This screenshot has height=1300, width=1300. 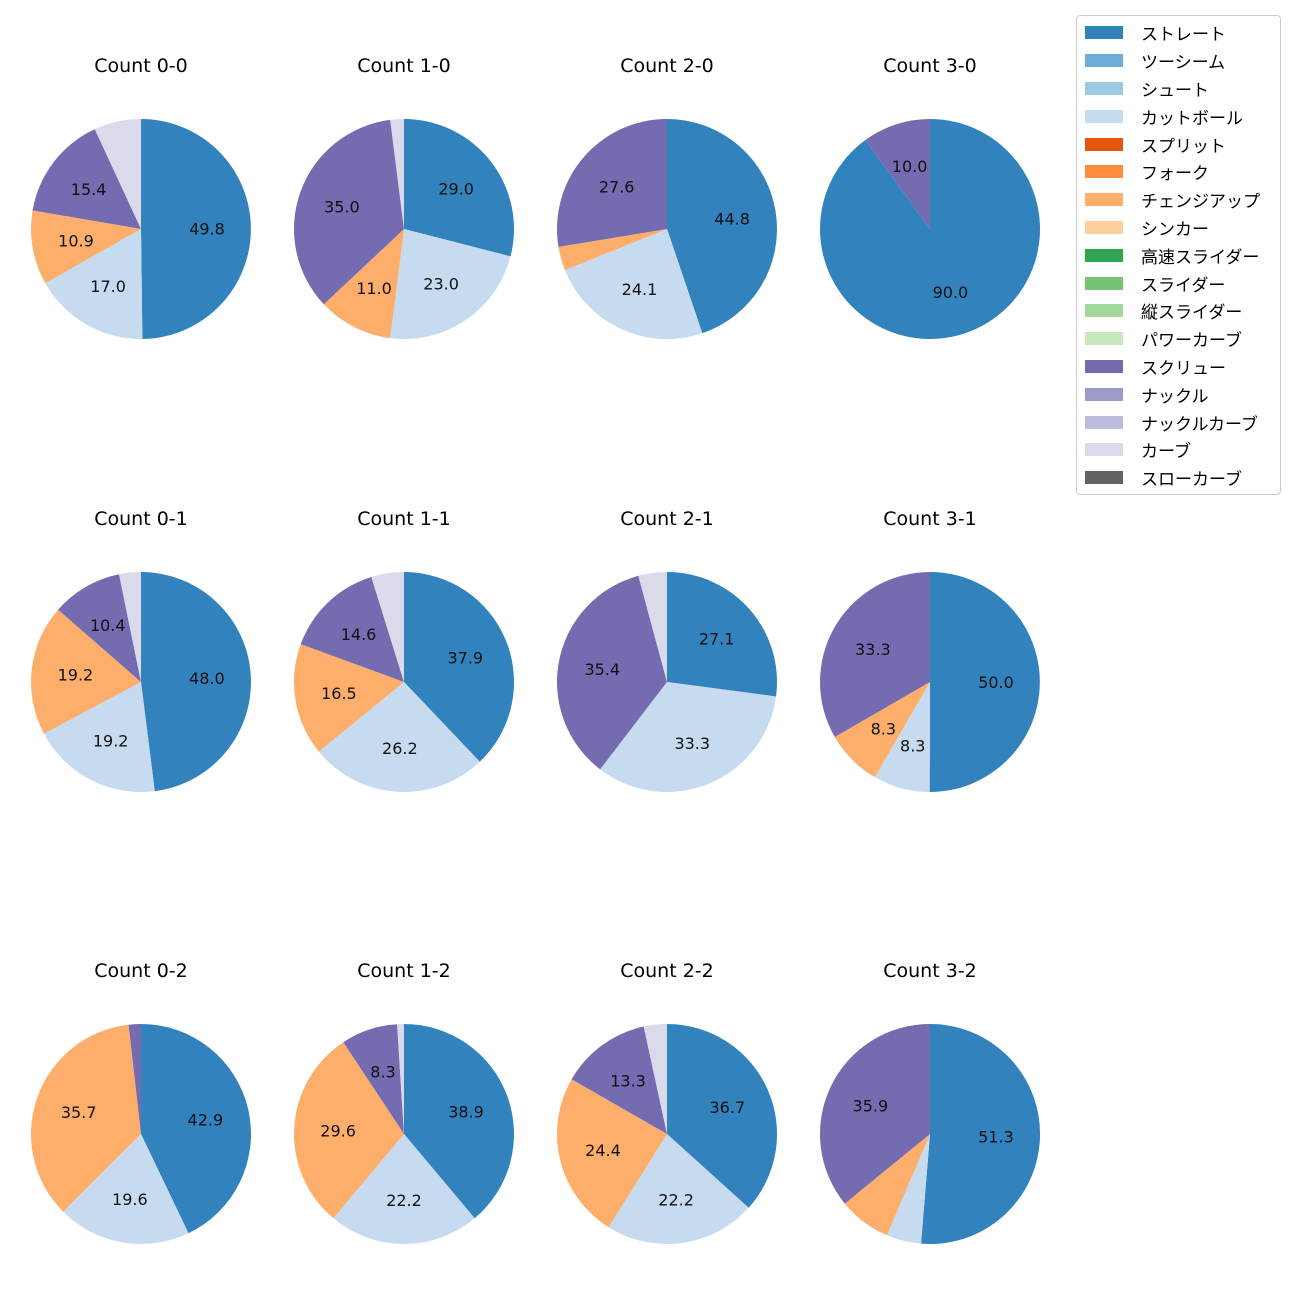 What do you see at coordinates (76, 675) in the screenshot?
I see `pie-slice-label: 19.2` at bounding box center [76, 675].